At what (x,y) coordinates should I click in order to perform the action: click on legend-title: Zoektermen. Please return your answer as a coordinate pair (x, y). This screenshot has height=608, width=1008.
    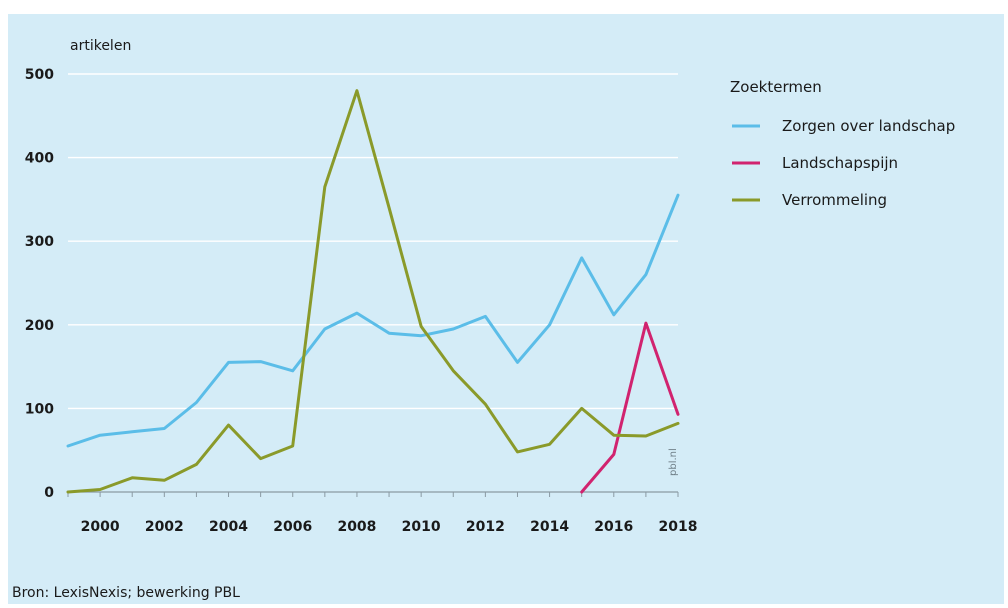
    Looking at the image, I should click on (776, 87).